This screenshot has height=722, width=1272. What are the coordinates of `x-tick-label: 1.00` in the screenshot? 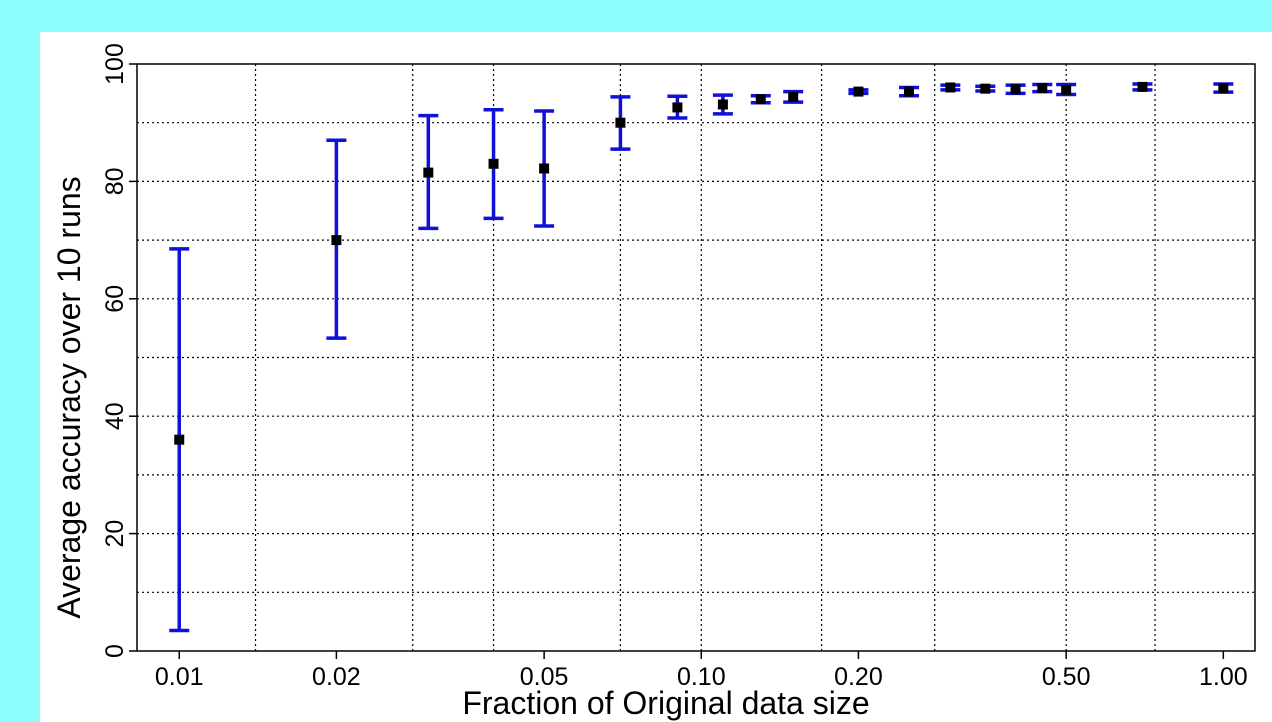 It's located at (1223, 677).